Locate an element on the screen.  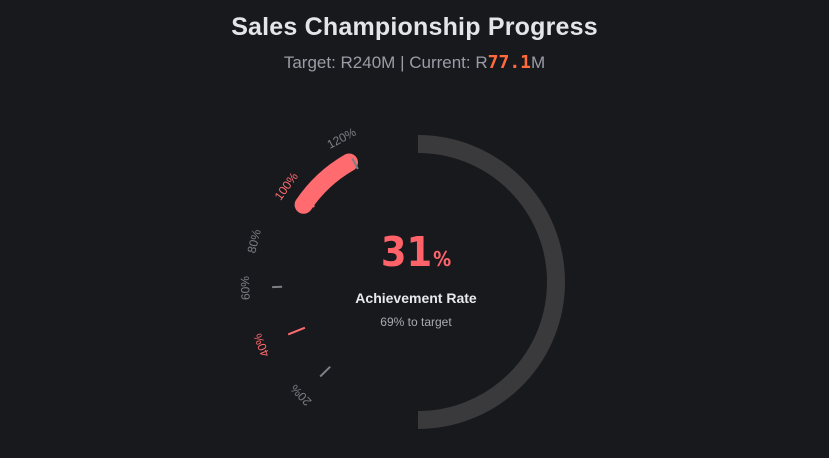
tick-120-label: 120% is located at coordinates (342, 138).